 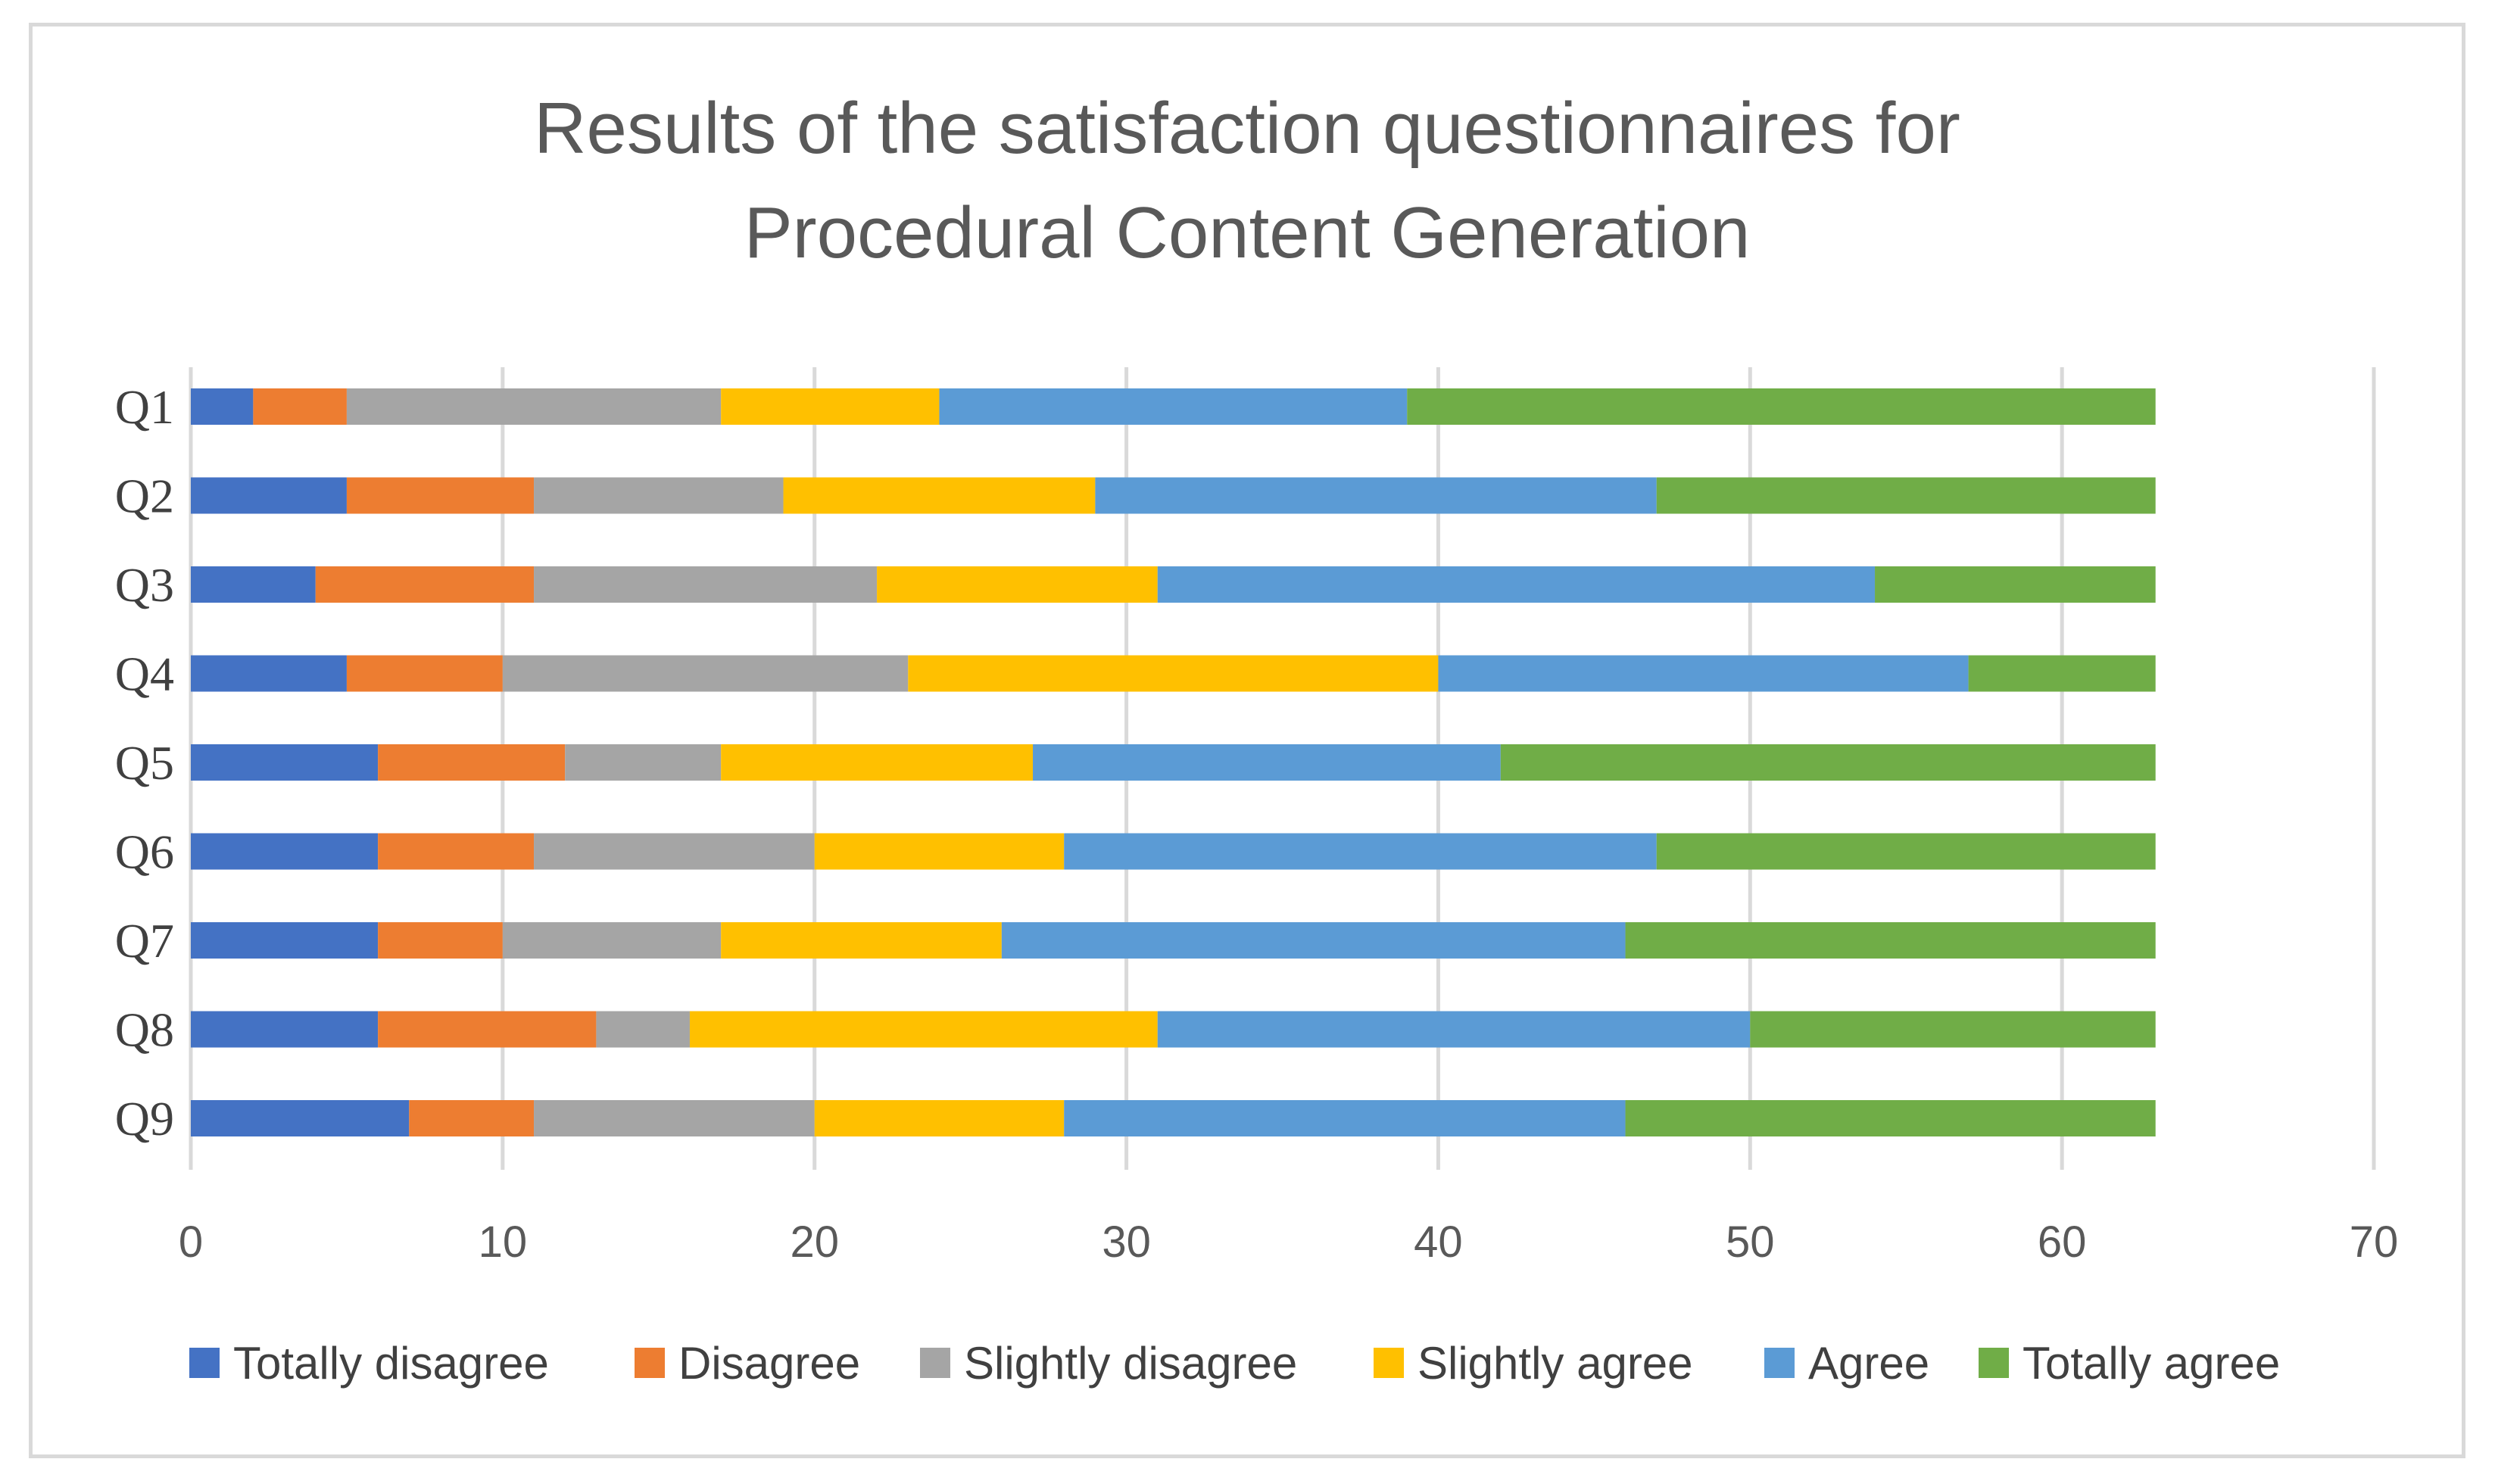 What do you see at coordinates (1906, 495) in the screenshot?
I see `bar-q2-totally-agree` at bounding box center [1906, 495].